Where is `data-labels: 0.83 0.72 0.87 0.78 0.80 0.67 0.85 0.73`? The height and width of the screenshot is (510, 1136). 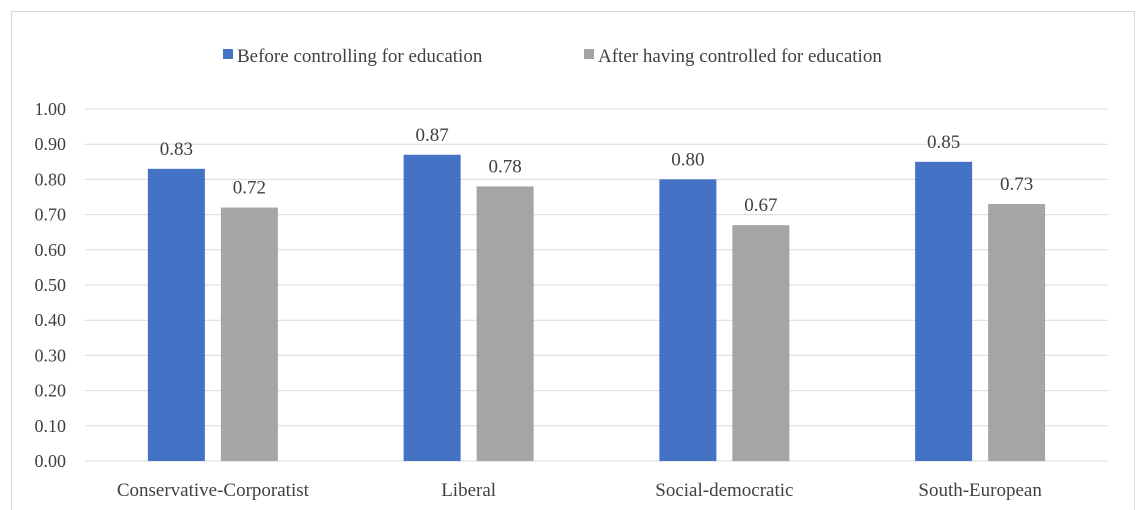 data-labels: 0.83 0.72 0.87 0.78 0.80 0.67 0.85 0.73 is located at coordinates (597, 170).